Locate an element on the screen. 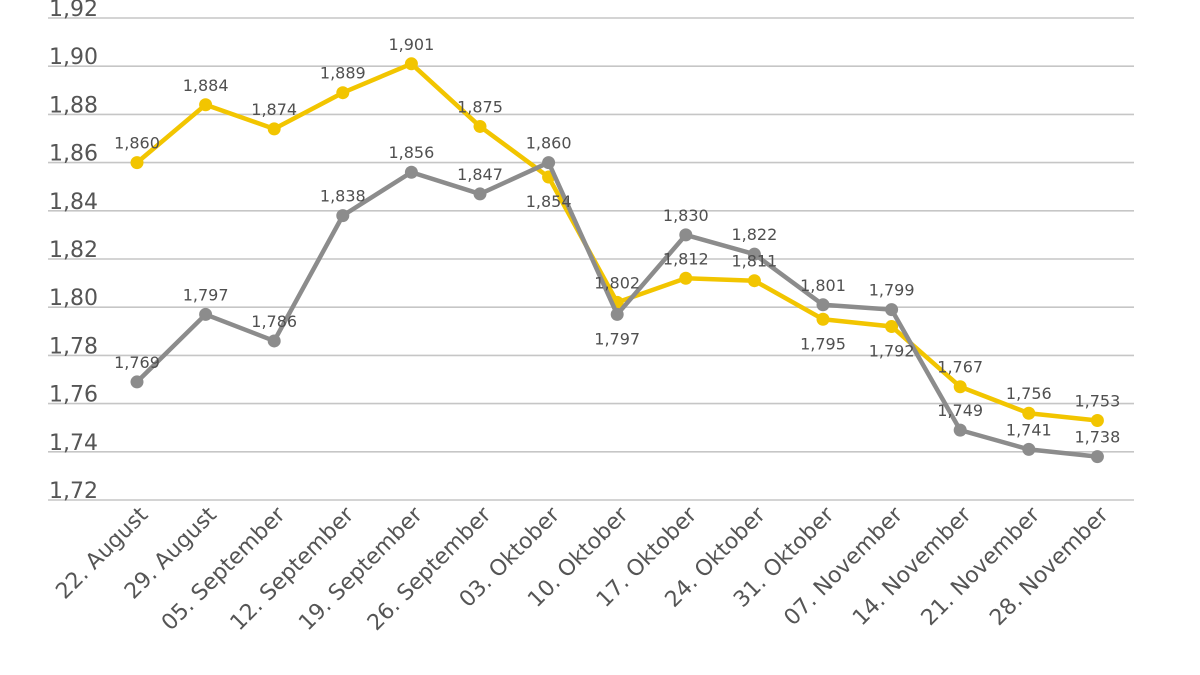  data-label: 1,801 is located at coordinates (823, 285).